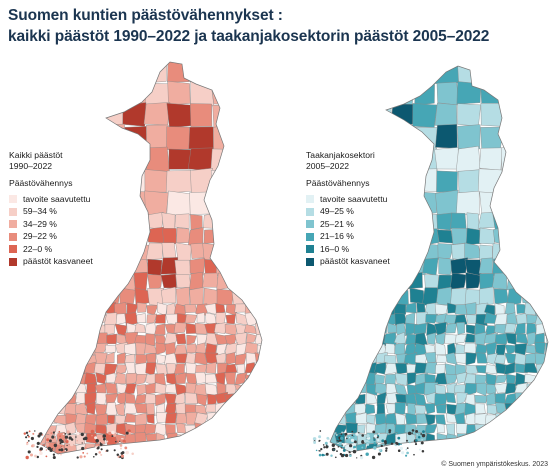 This screenshot has width=556, height=472. I want to click on legend-item: 49–25 %, so click(348, 212).